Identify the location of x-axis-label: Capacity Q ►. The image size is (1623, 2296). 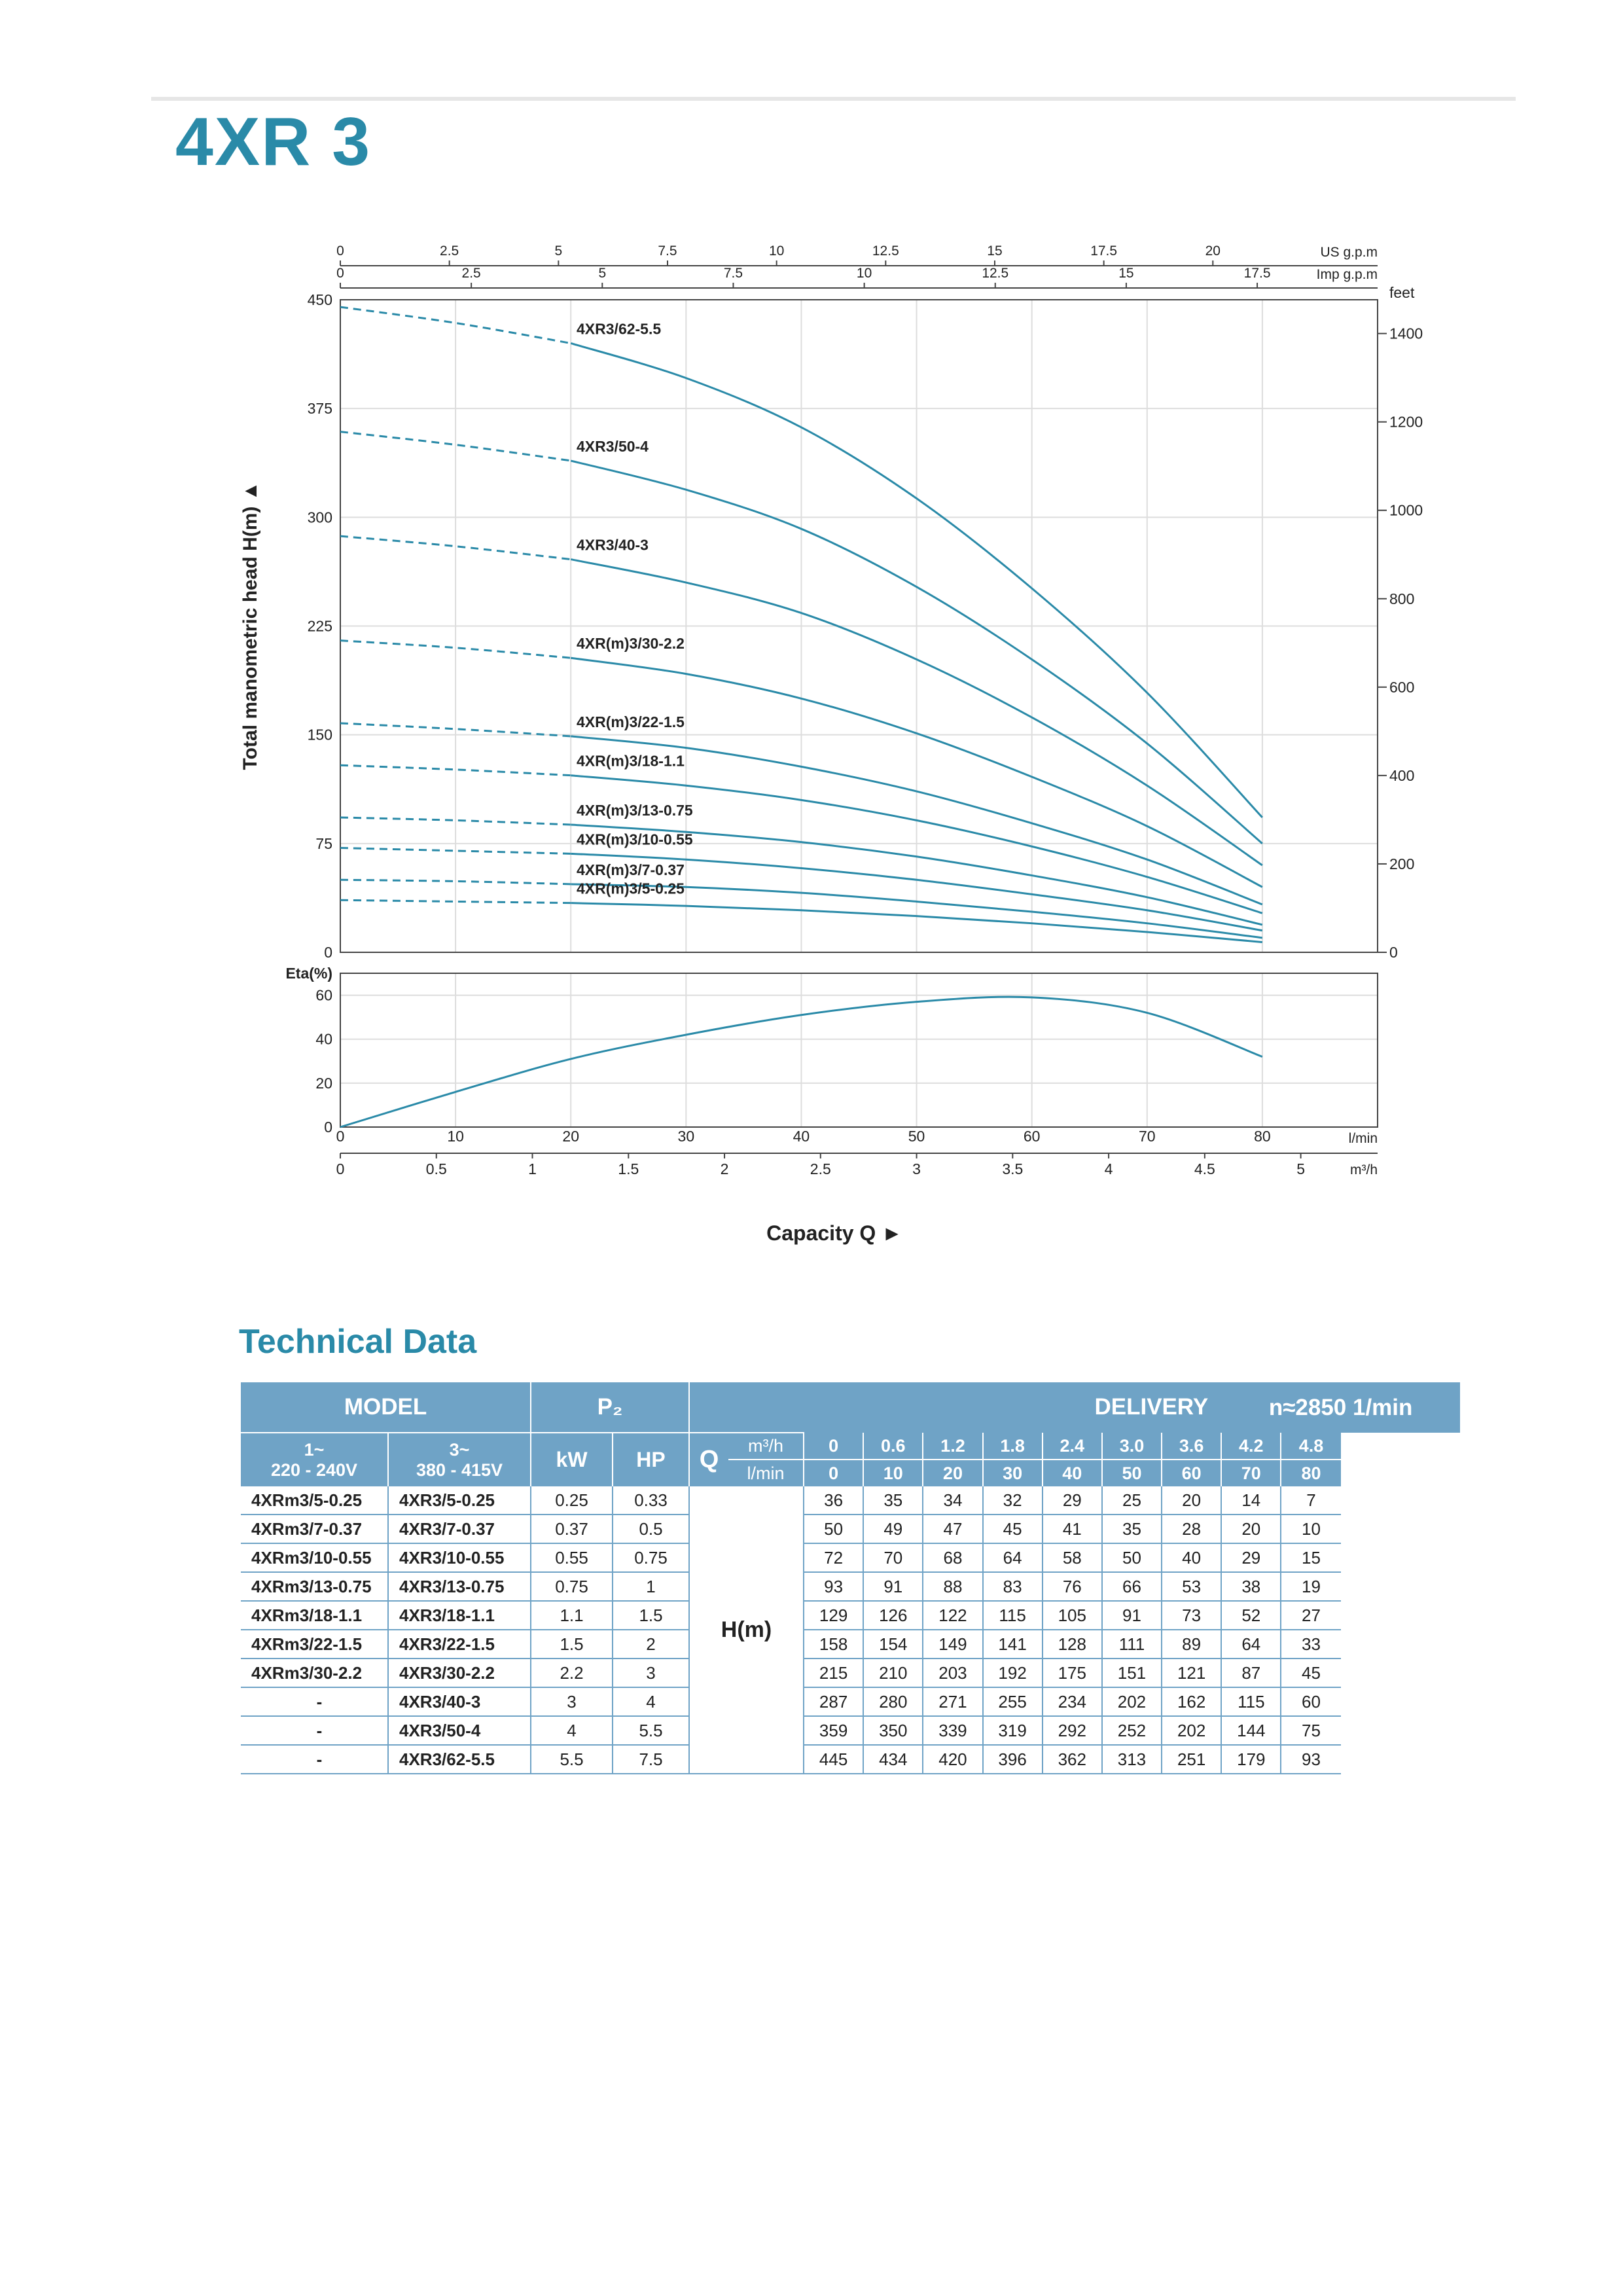
(834, 1233).